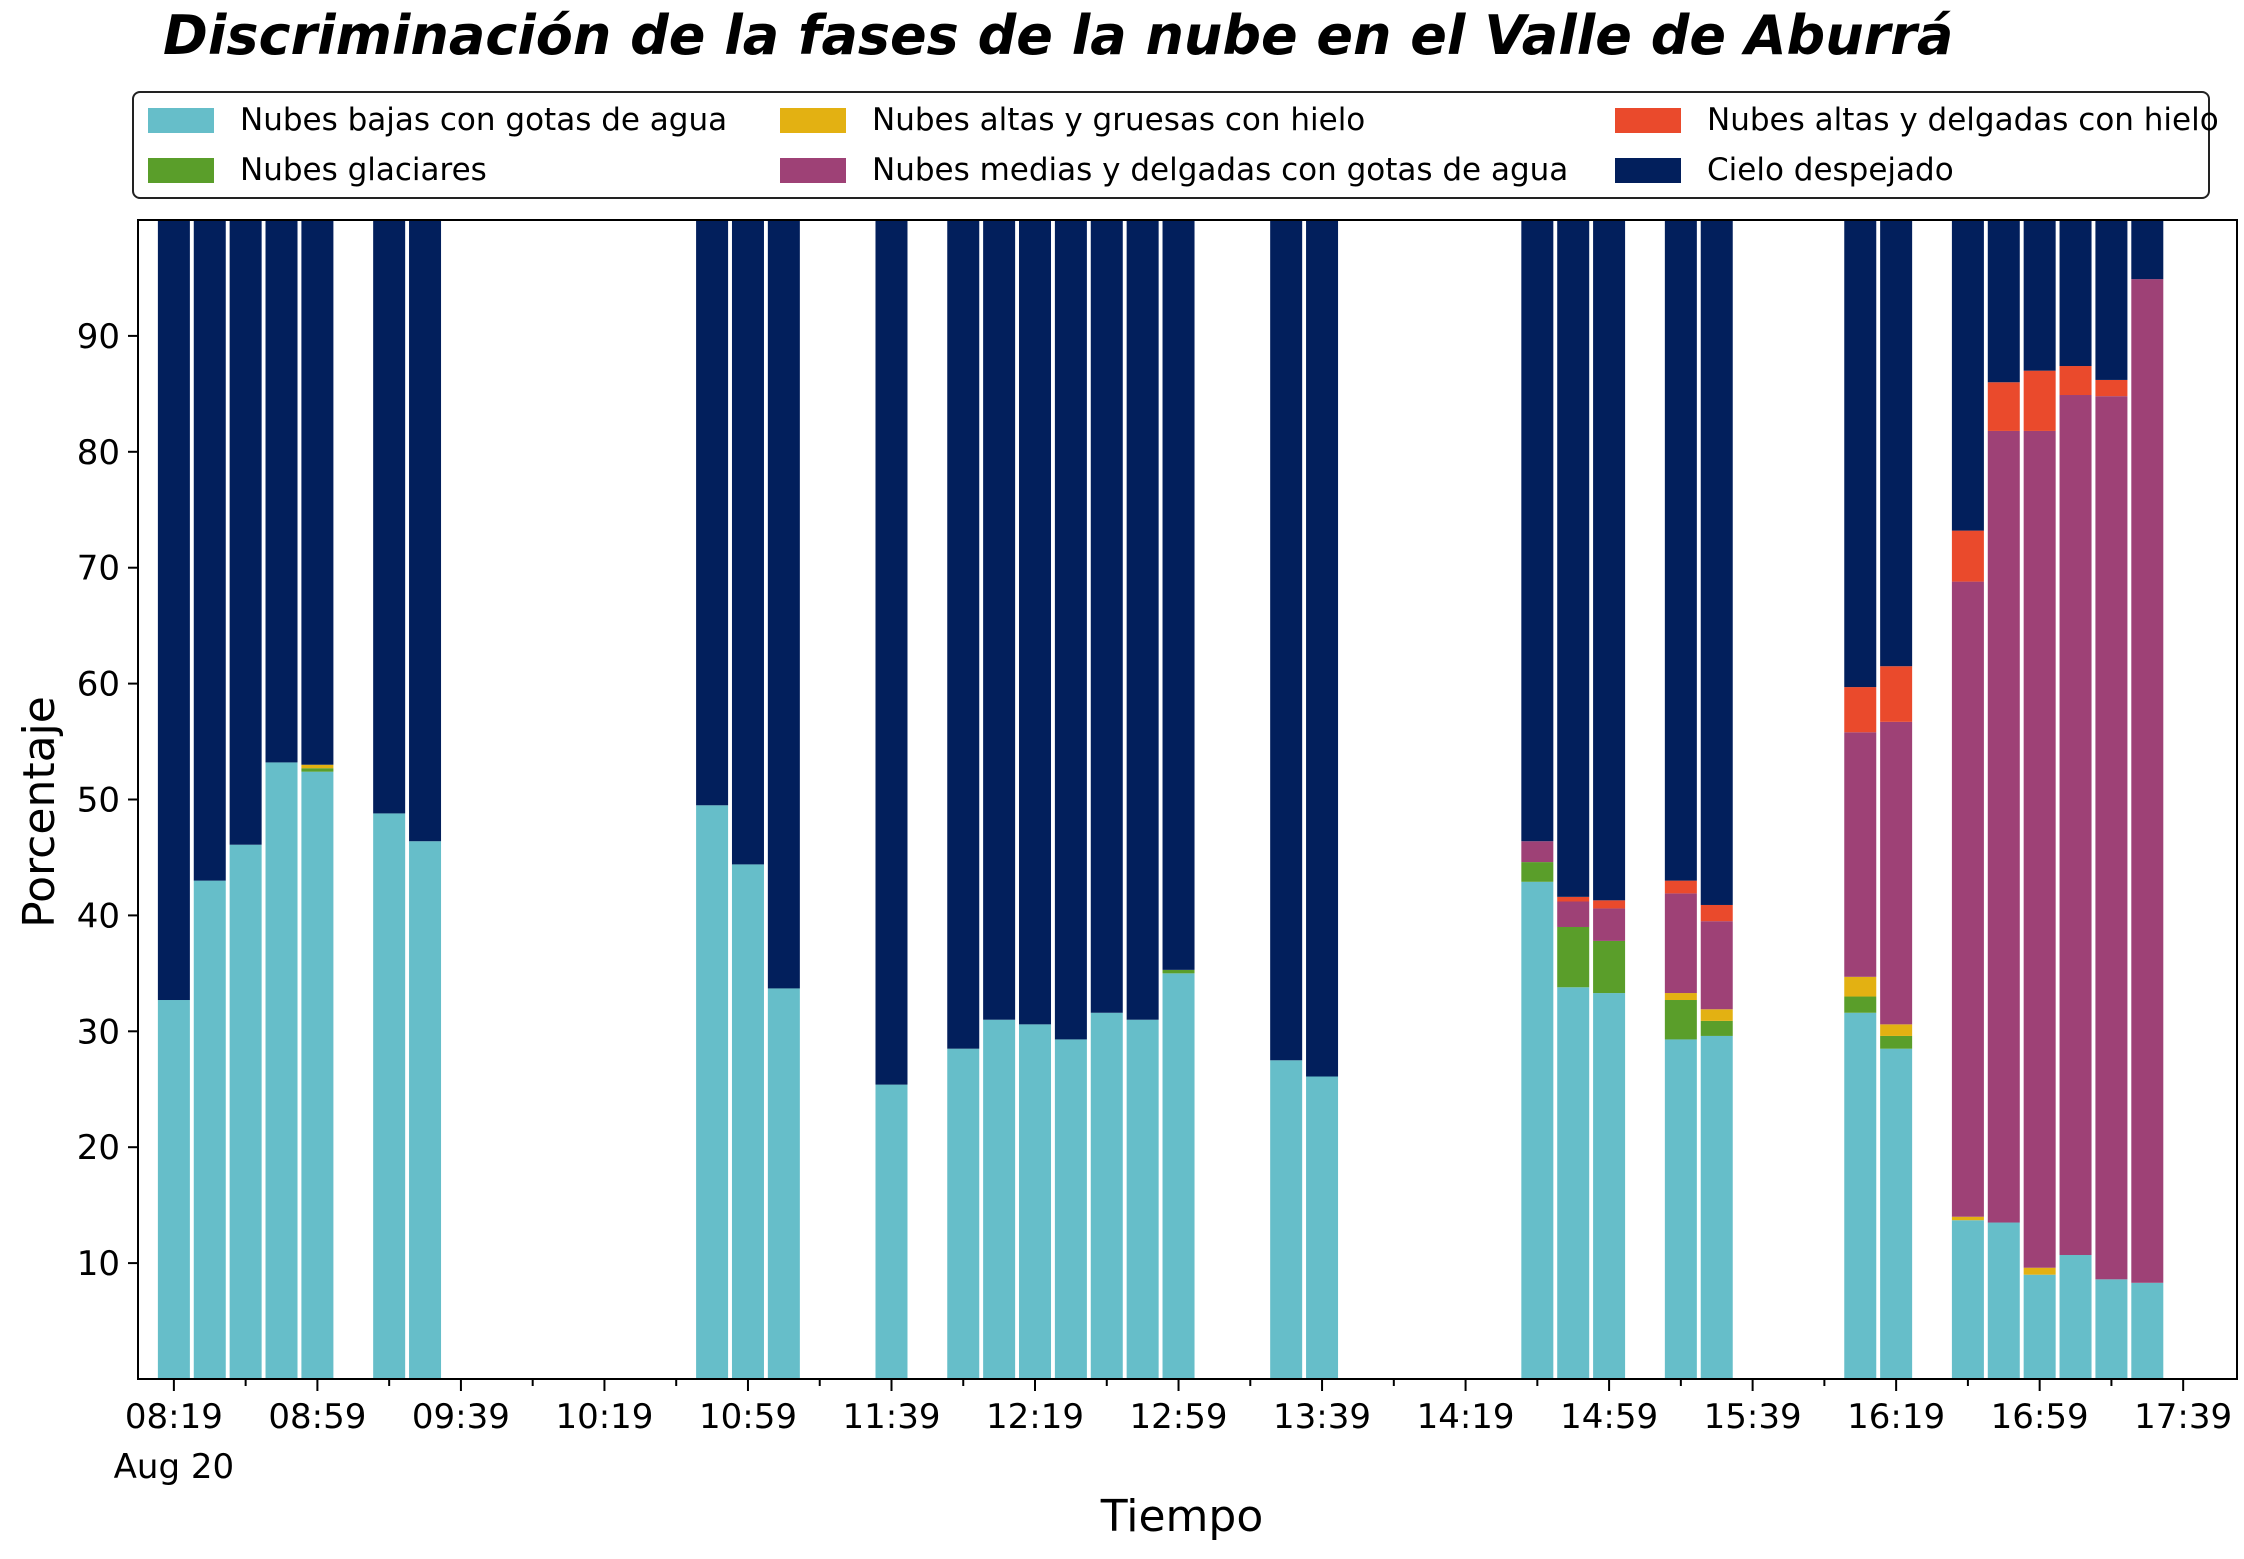  What do you see at coordinates (174, 1417) in the screenshot?
I see `x-tick-label: 08:19` at bounding box center [174, 1417].